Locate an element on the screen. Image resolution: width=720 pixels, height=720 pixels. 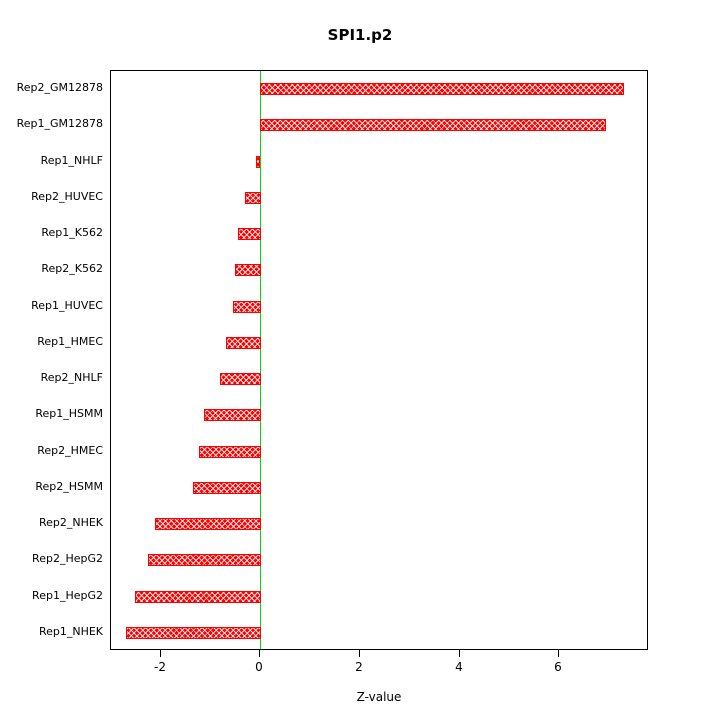
bar-Rep1_HSMM is located at coordinates (232, 415).